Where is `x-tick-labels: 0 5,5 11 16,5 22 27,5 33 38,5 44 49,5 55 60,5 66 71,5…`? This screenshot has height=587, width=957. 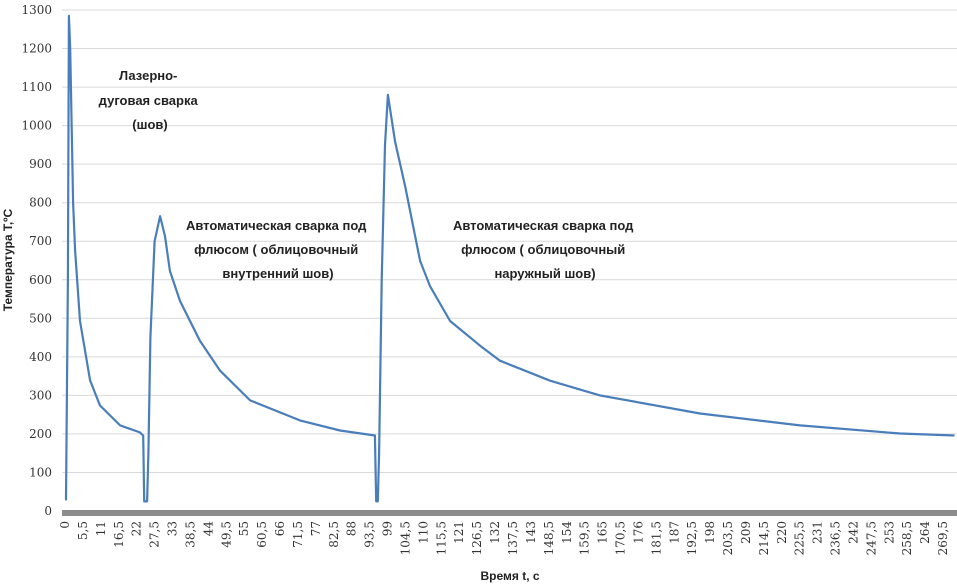 x-tick-labels: 0 5,5 11 16,5 22 27,5 33 38,5 44 49,5 55 60,5 66 71,5… is located at coordinates (504, 538).